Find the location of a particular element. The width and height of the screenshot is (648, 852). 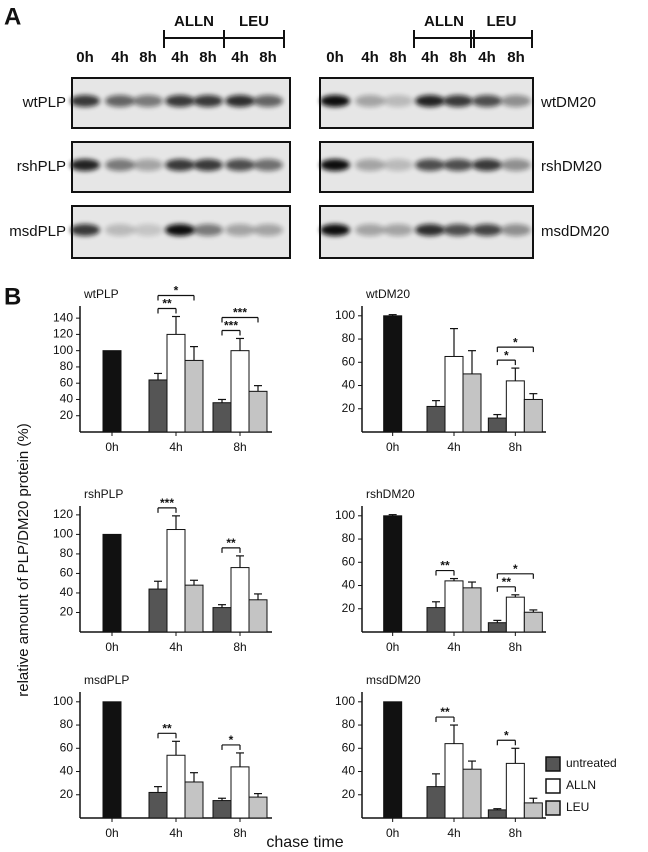

chart-title: wtPLP is located at coordinates (101, 294).